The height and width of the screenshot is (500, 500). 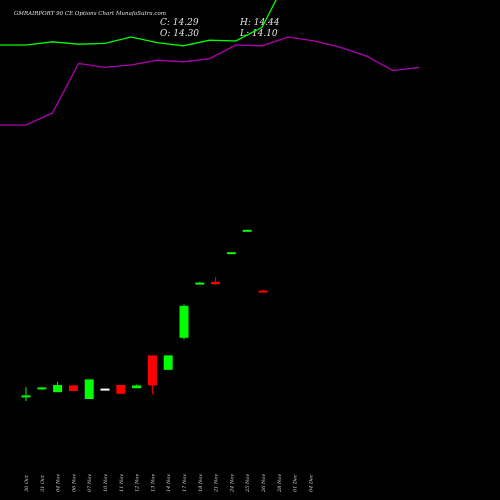 I want to click on x-tick-label: 18 Nov, so click(x=201, y=483).